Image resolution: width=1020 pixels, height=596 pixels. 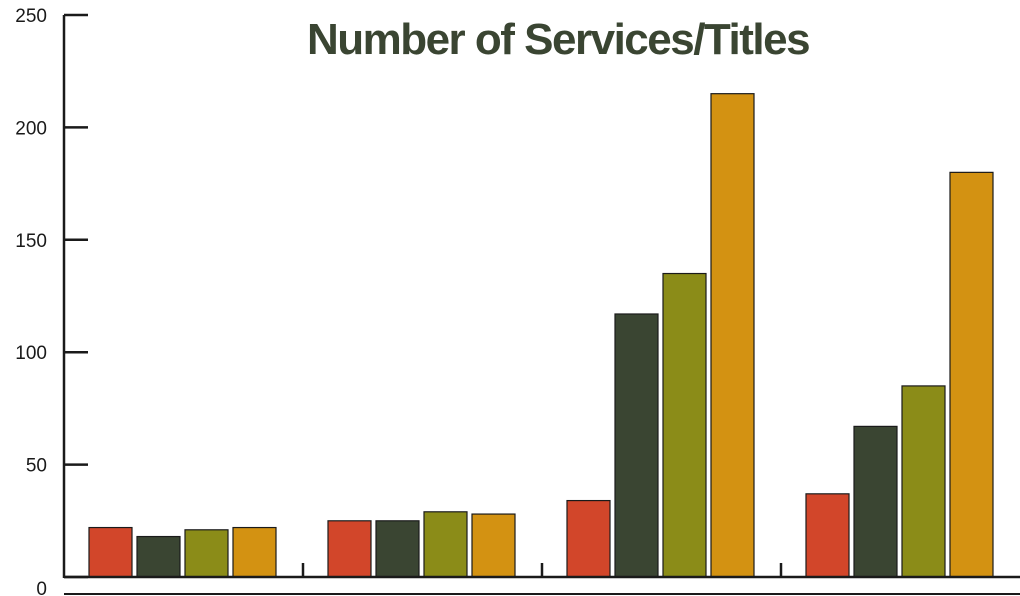 I want to click on chart-title: Number of Services/Titles, so click(x=558, y=39).